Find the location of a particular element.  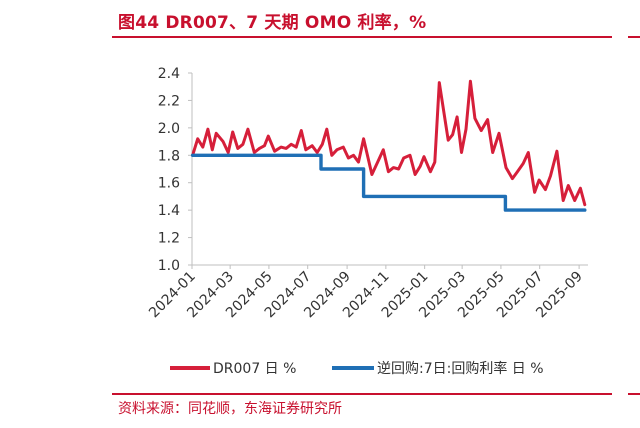

figure-title: 图44 DR007、7 天期 OMO 利率，% is located at coordinates (272, 23).